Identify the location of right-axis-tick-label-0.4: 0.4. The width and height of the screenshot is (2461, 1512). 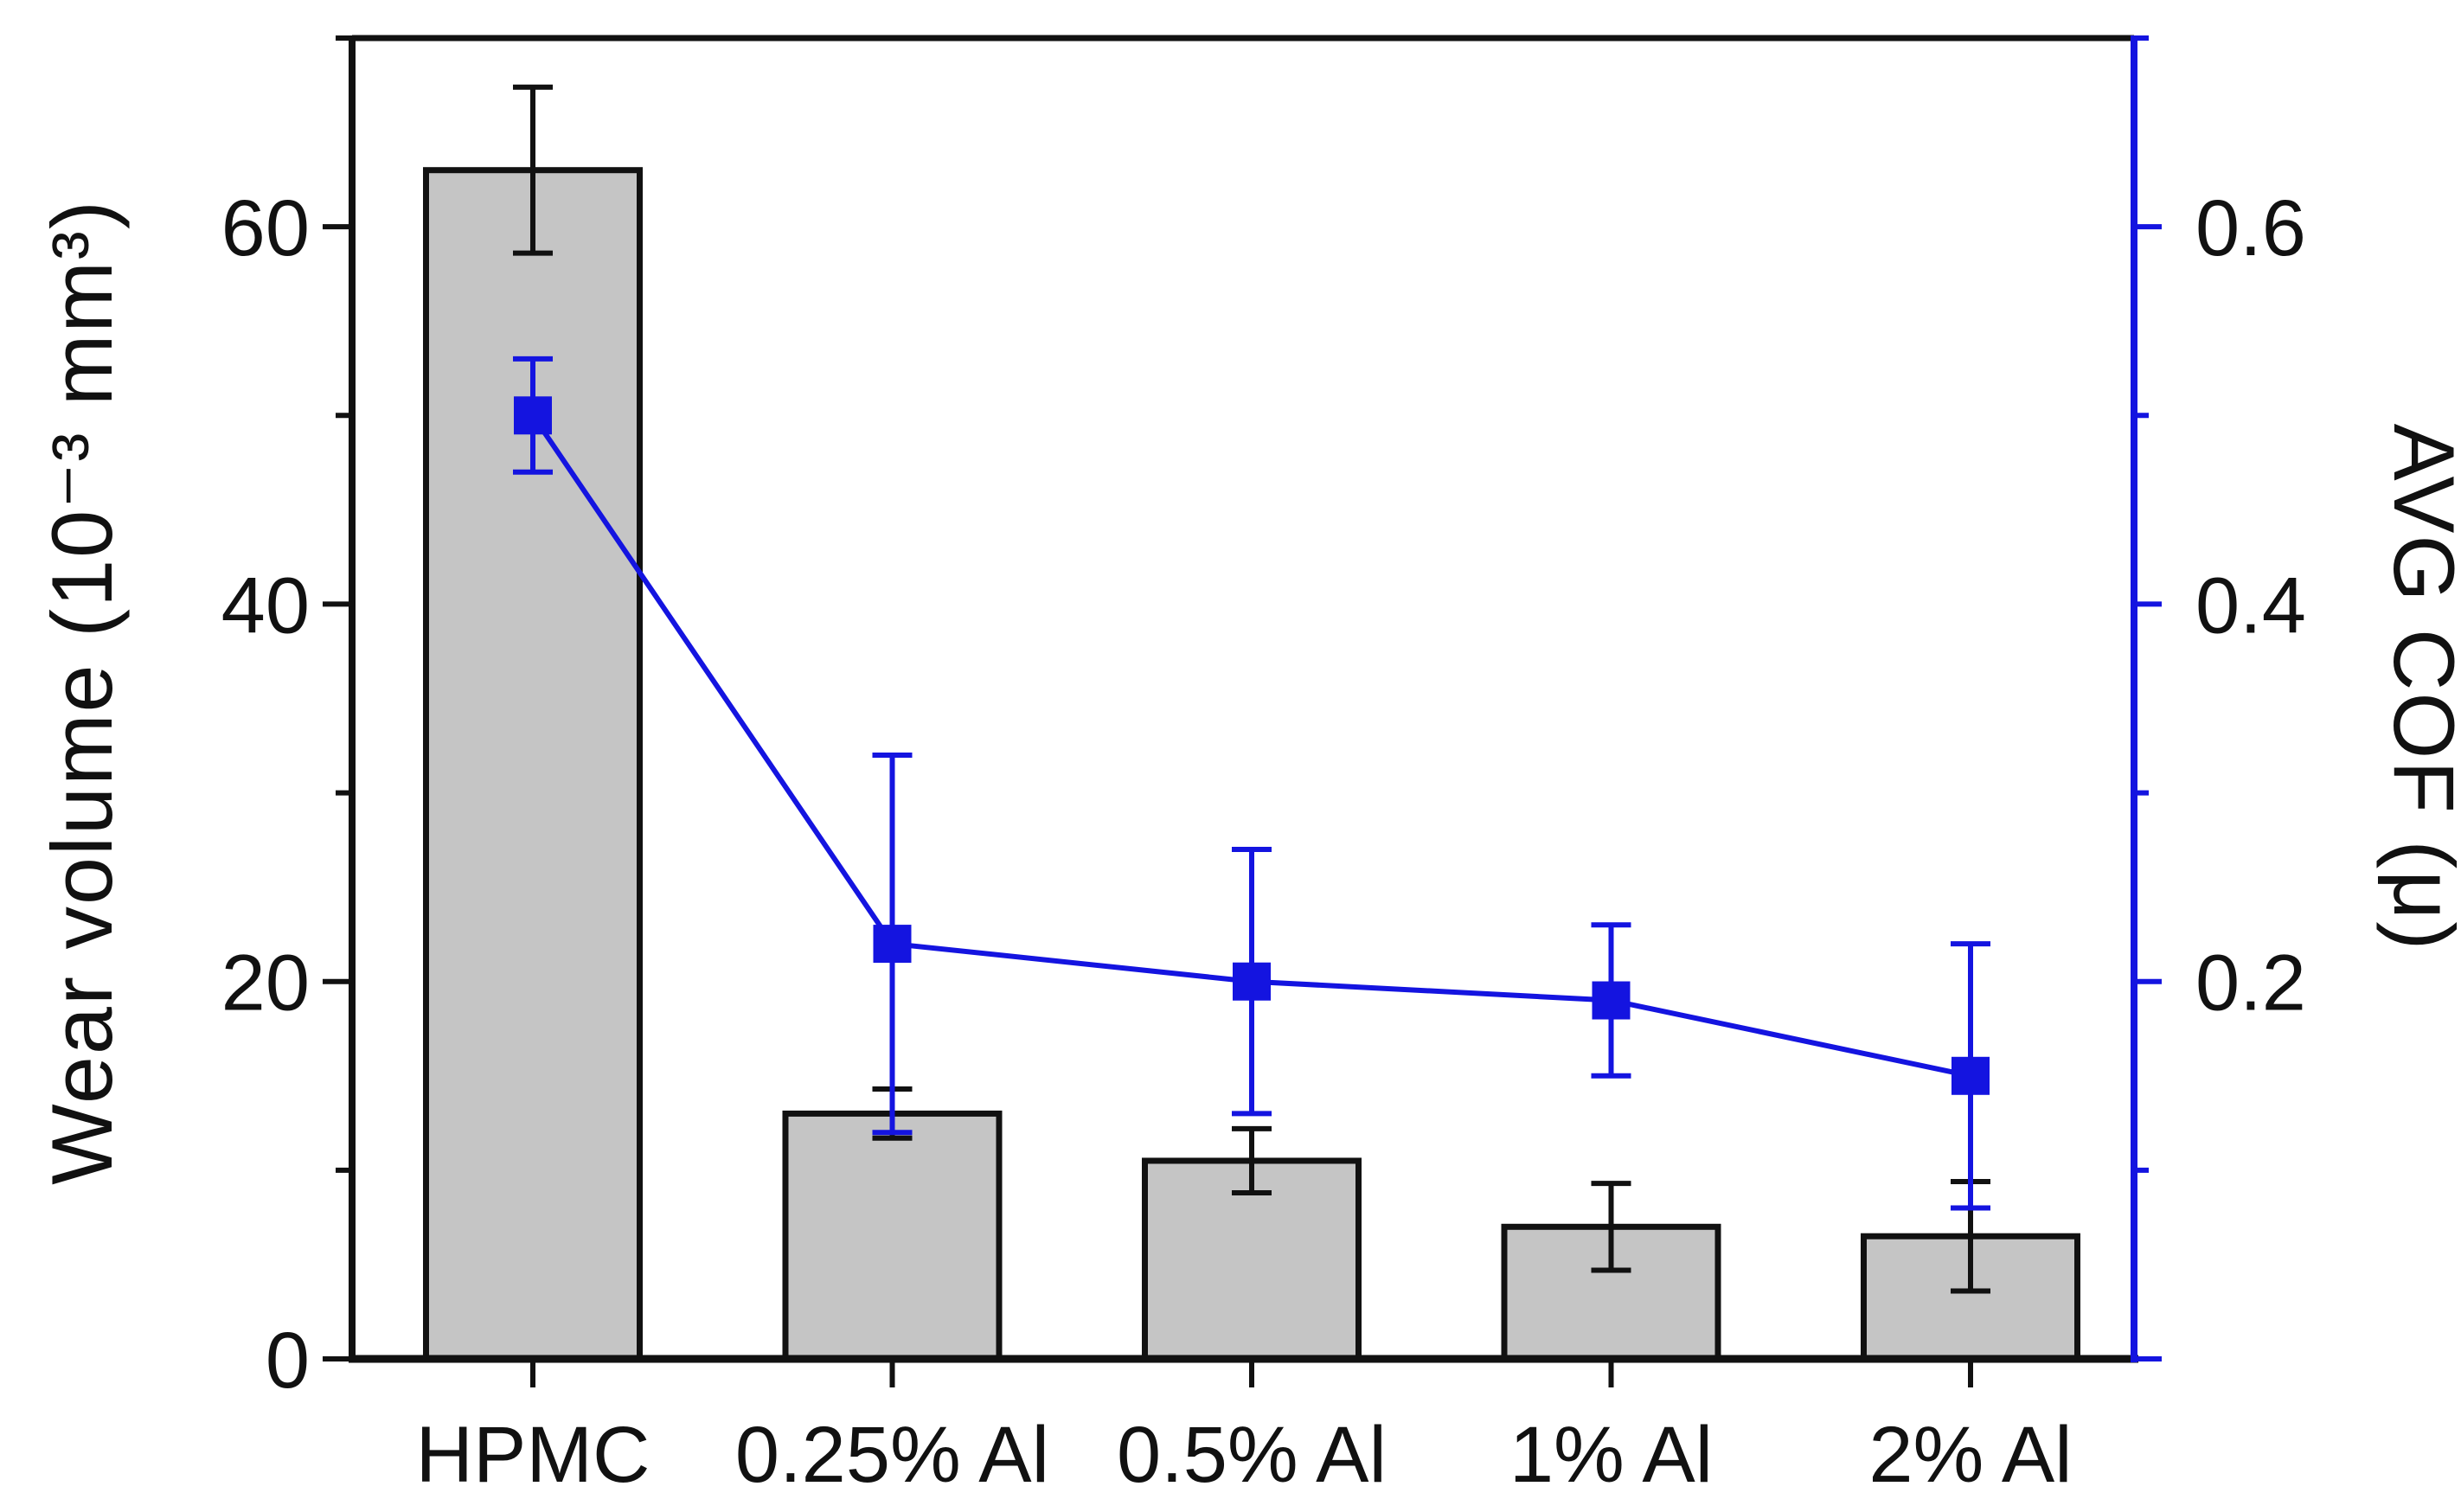
(2250, 605).